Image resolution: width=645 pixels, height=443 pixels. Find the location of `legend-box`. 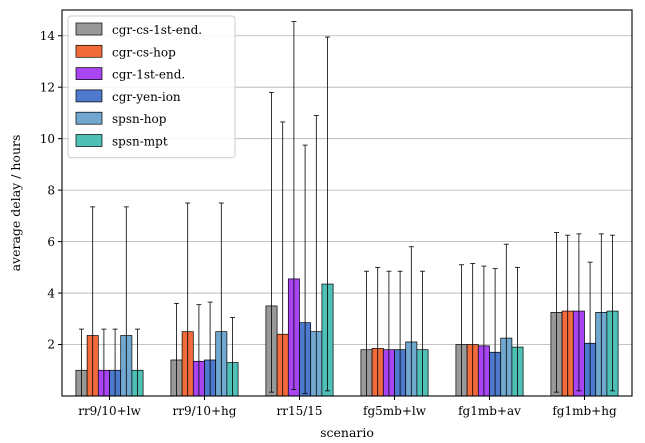

legend-box is located at coordinates (151, 87).